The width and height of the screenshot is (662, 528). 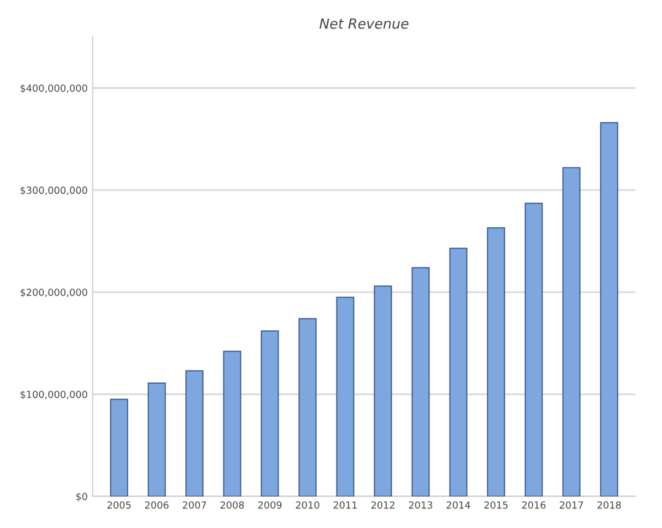 What do you see at coordinates (54, 395) in the screenshot?
I see `y-tick-label: $100,000,000` at bounding box center [54, 395].